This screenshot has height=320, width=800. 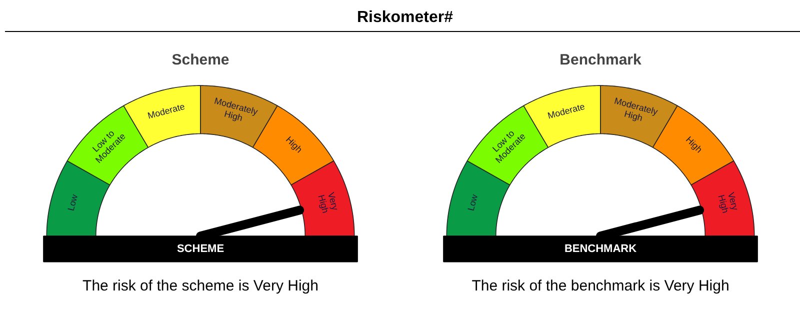 What do you see at coordinates (601, 60) in the screenshot?
I see `chart-subtitle: Benchmark` at bounding box center [601, 60].